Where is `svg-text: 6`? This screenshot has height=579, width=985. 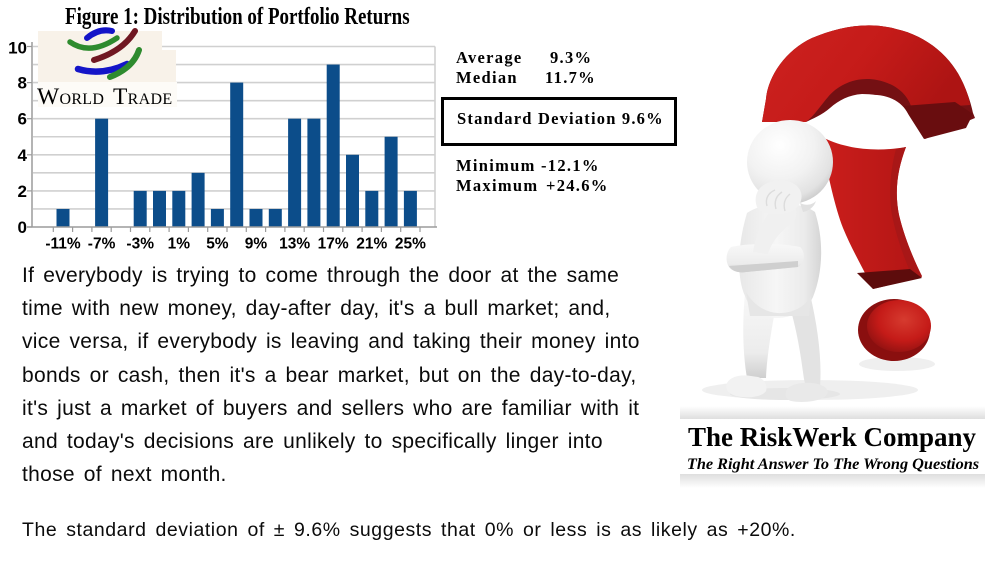 svg-text: 6 is located at coordinates (22, 119).